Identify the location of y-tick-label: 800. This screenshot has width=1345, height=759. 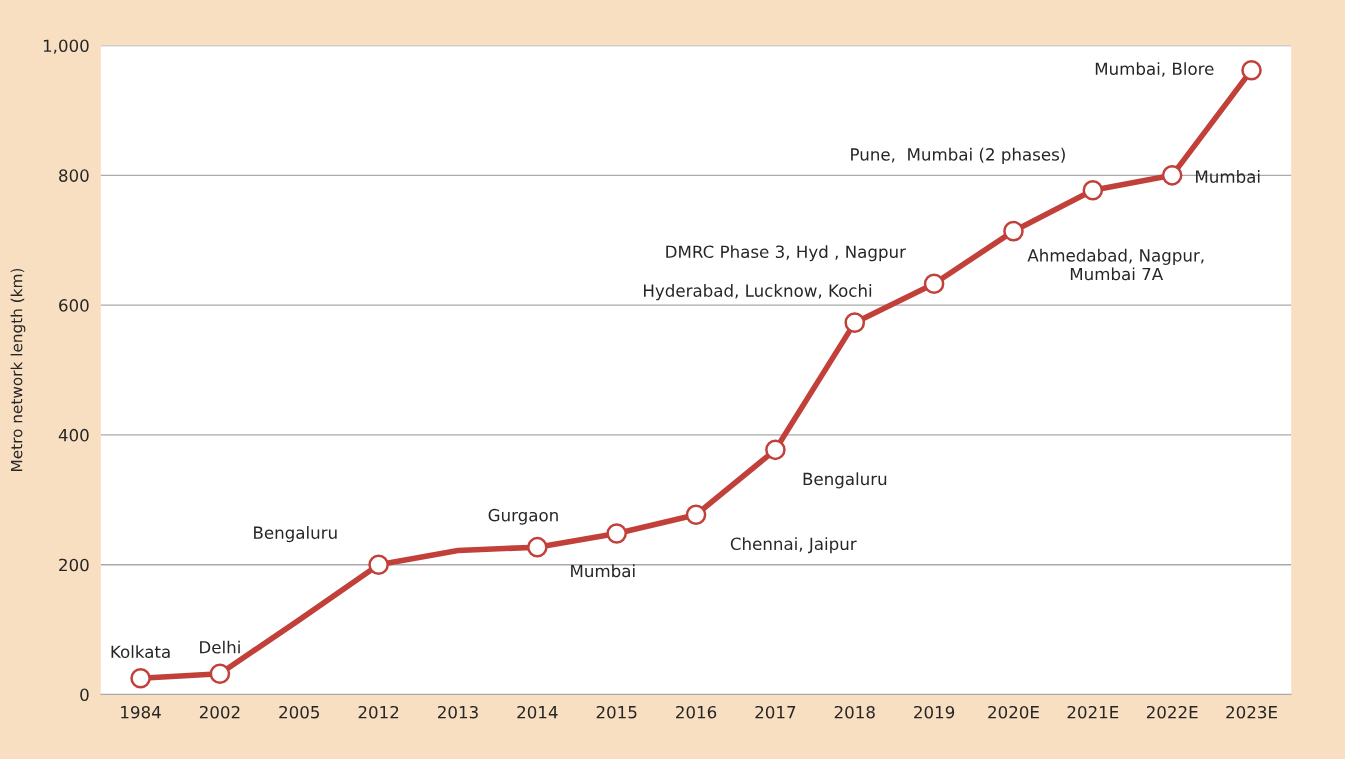
(74, 175).